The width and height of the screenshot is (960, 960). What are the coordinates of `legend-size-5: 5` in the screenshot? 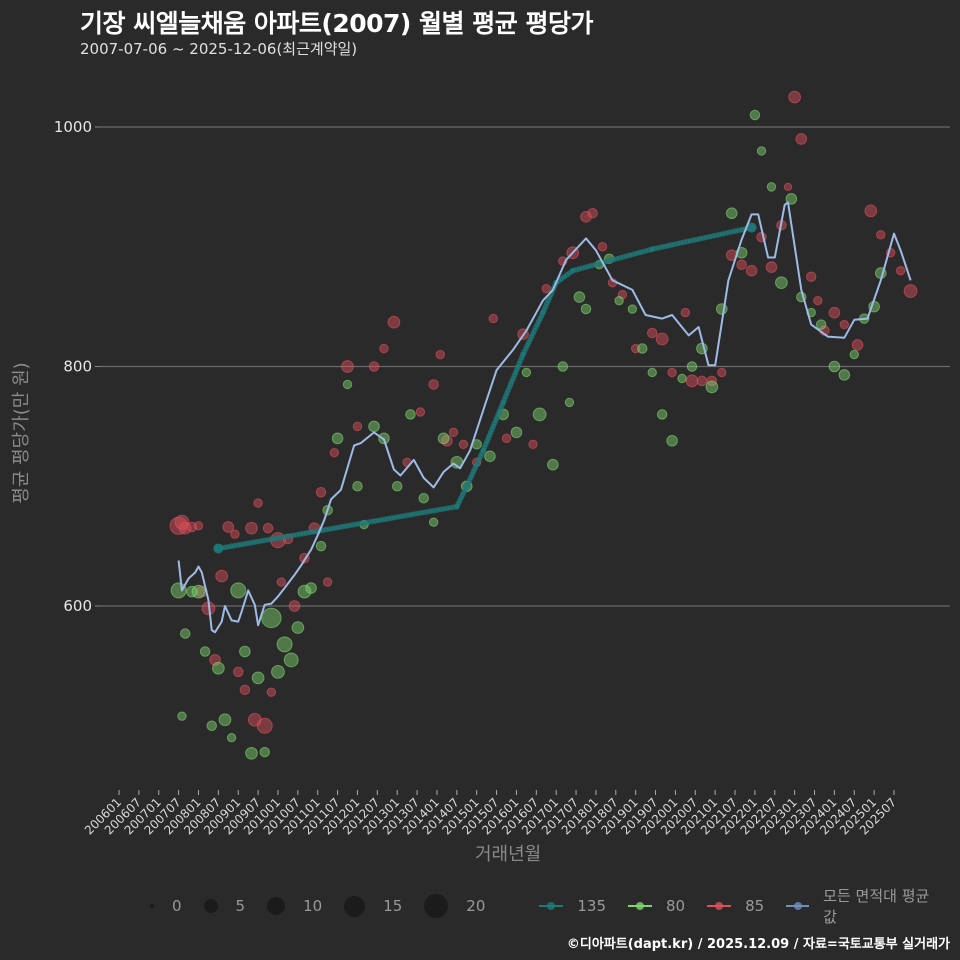 It's located at (231, 906).